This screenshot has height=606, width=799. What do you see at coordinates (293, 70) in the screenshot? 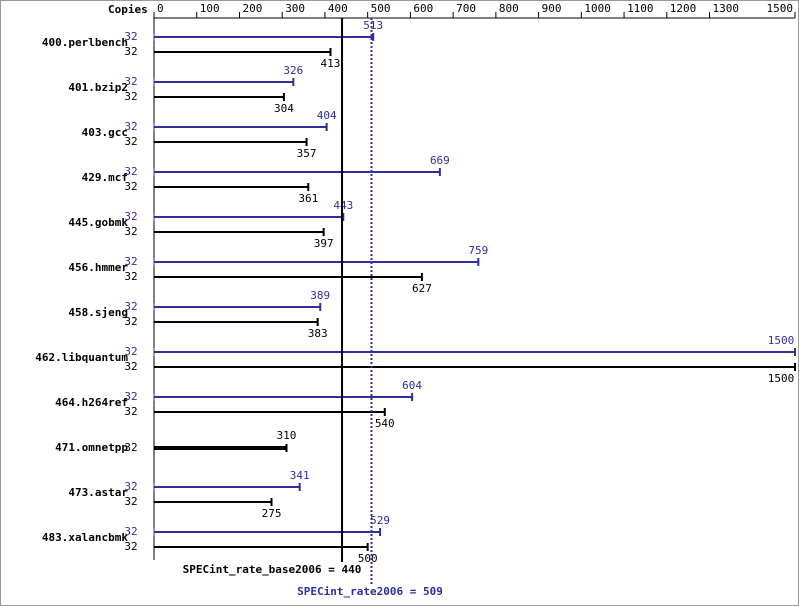
I see `value-label: 326` at bounding box center [293, 70].